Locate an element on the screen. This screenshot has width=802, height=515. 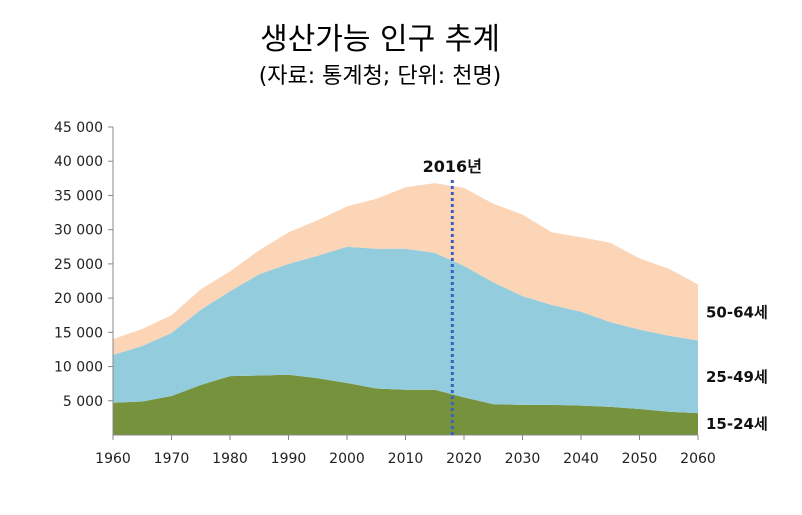
y-tick-label: 10 000 is located at coordinates (78, 368).